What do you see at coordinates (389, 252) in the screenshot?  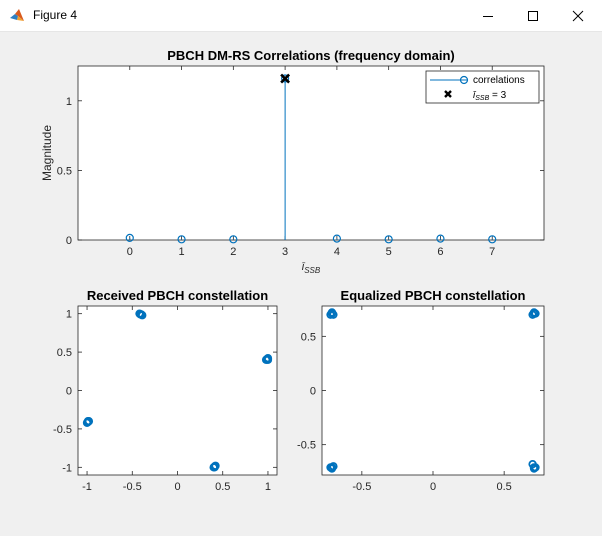 I see `x-tick-label: 5` at bounding box center [389, 252].